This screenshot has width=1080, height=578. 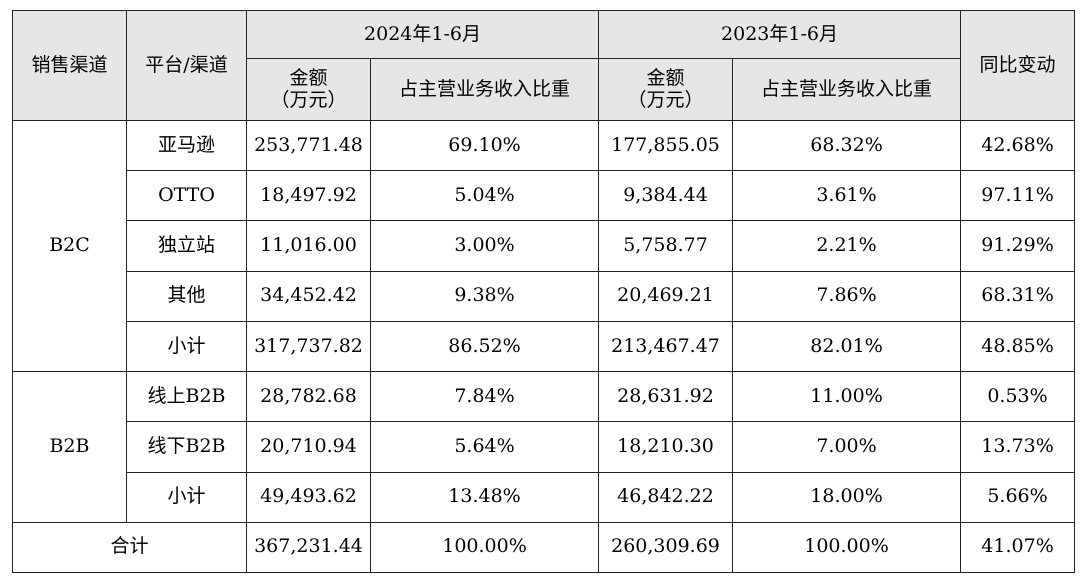 What do you see at coordinates (666, 196) in the screenshot?
I see `amount-2023-cell: 9,384.44` at bounding box center [666, 196].